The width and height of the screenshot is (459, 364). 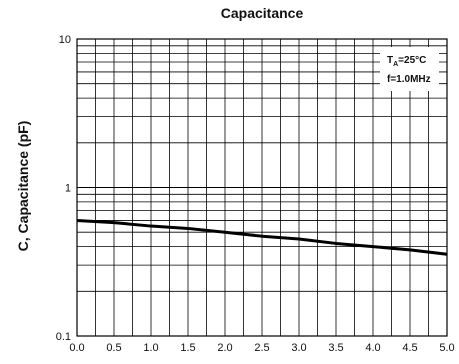 I want to click on chart-title: Capacitance, so click(x=262, y=13).